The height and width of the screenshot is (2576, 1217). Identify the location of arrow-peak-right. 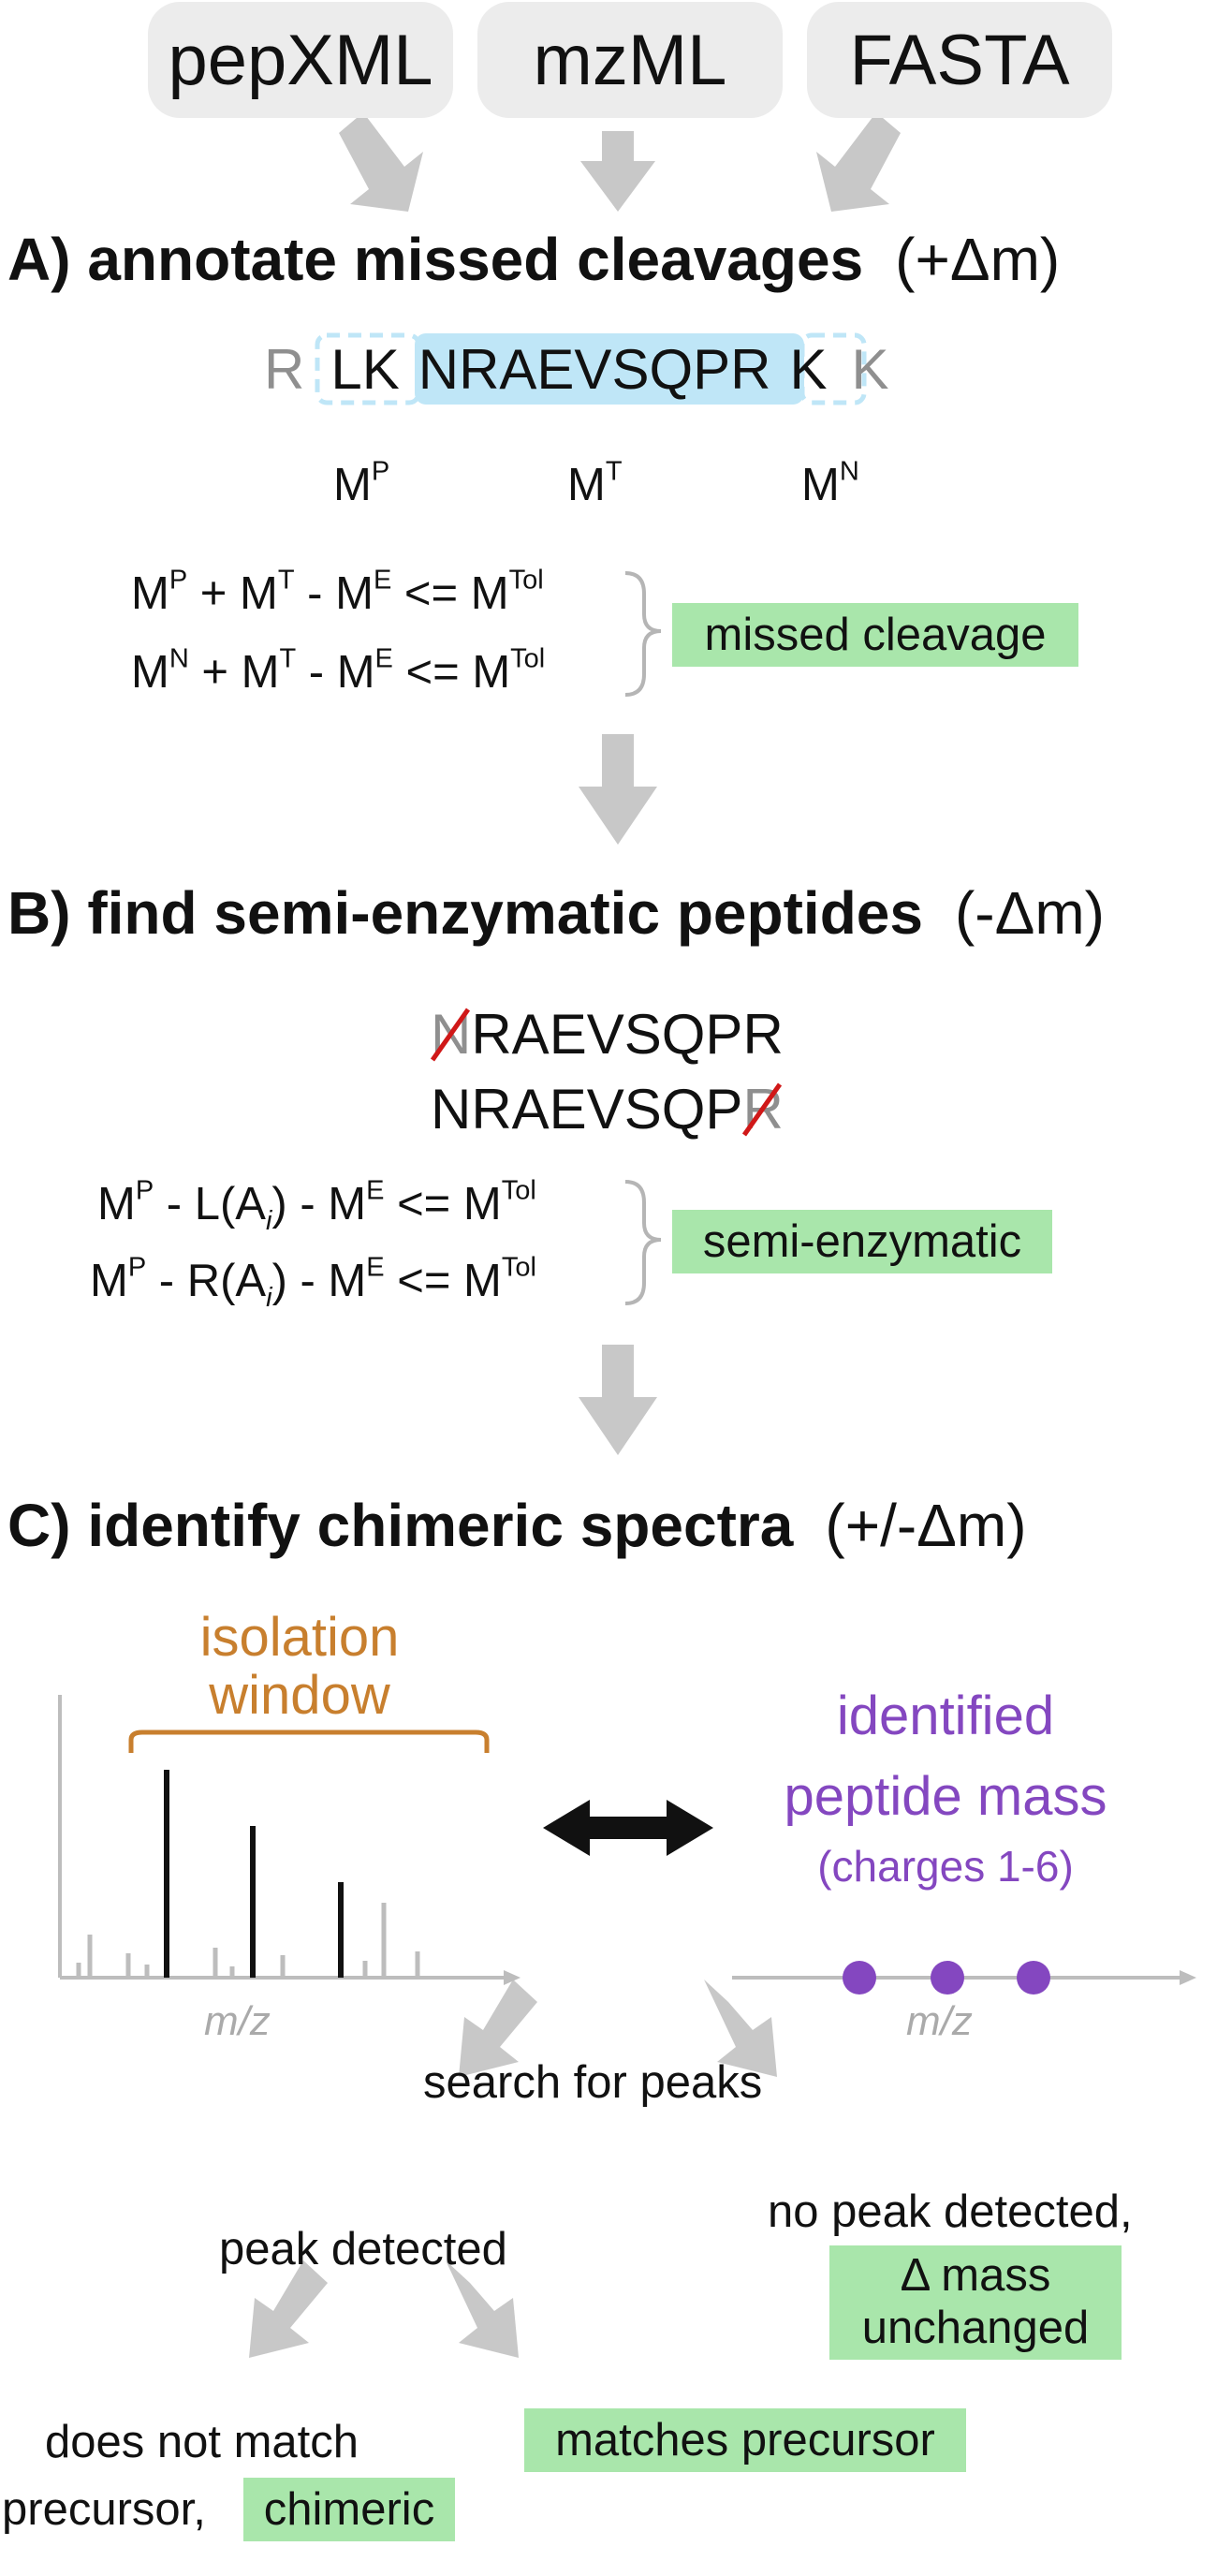
(482, 2309).